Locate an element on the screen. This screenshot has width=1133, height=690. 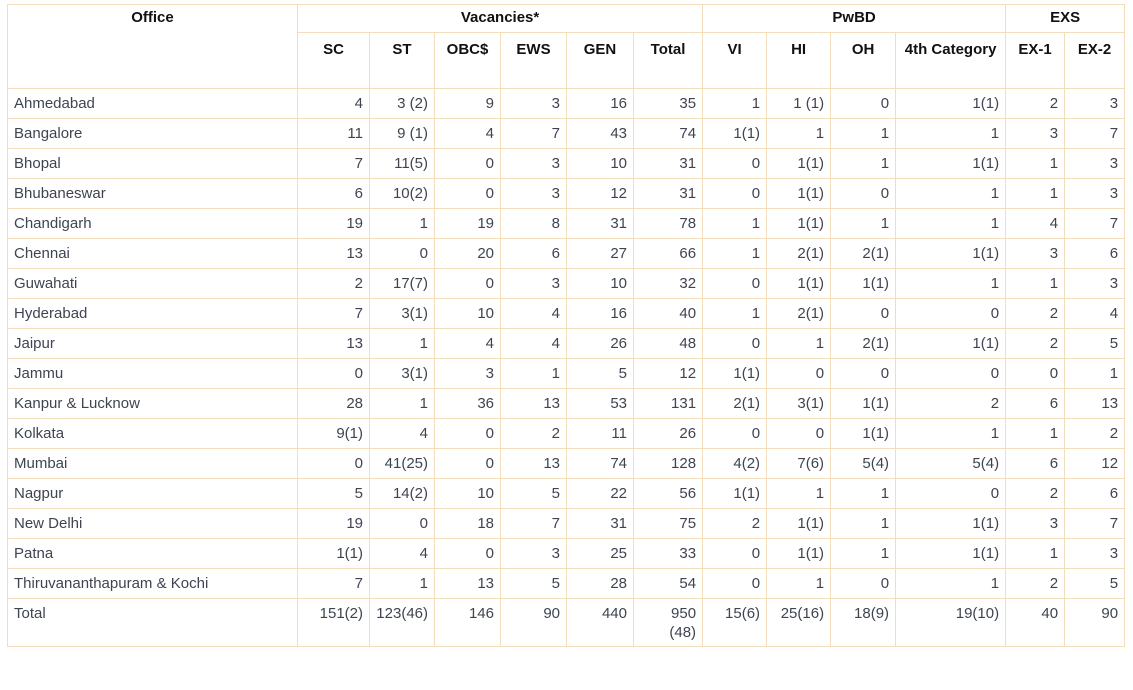
column-header-vi: VI is located at coordinates (735, 60).